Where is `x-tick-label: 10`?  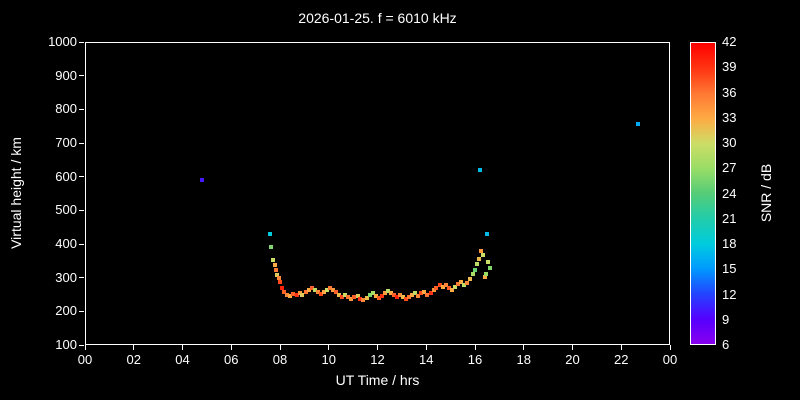
x-tick-label: 10 is located at coordinates (328, 359).